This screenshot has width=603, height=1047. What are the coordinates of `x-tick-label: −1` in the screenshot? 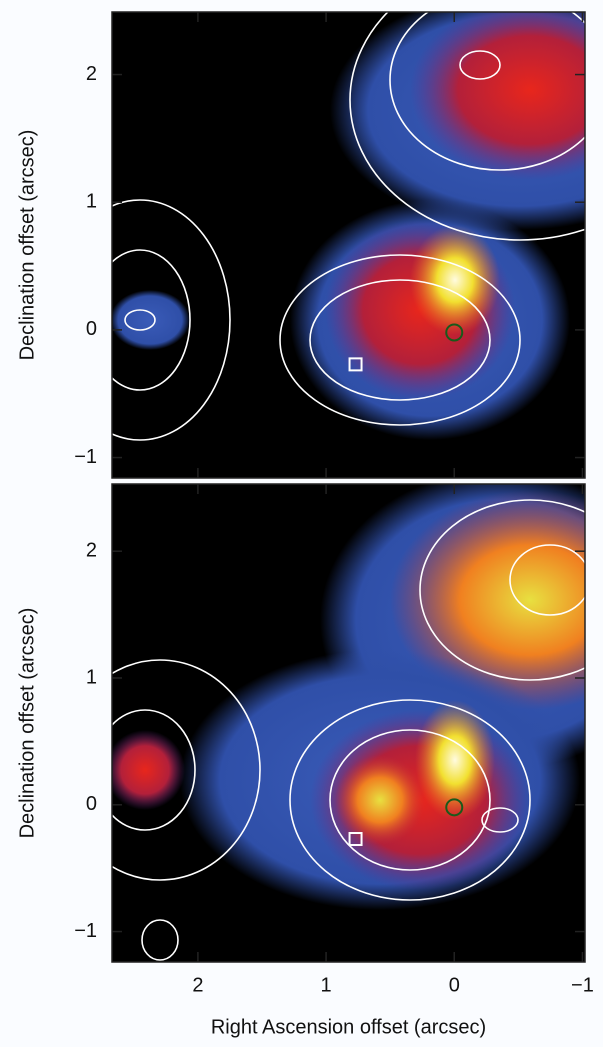 It's located at (582, 985).